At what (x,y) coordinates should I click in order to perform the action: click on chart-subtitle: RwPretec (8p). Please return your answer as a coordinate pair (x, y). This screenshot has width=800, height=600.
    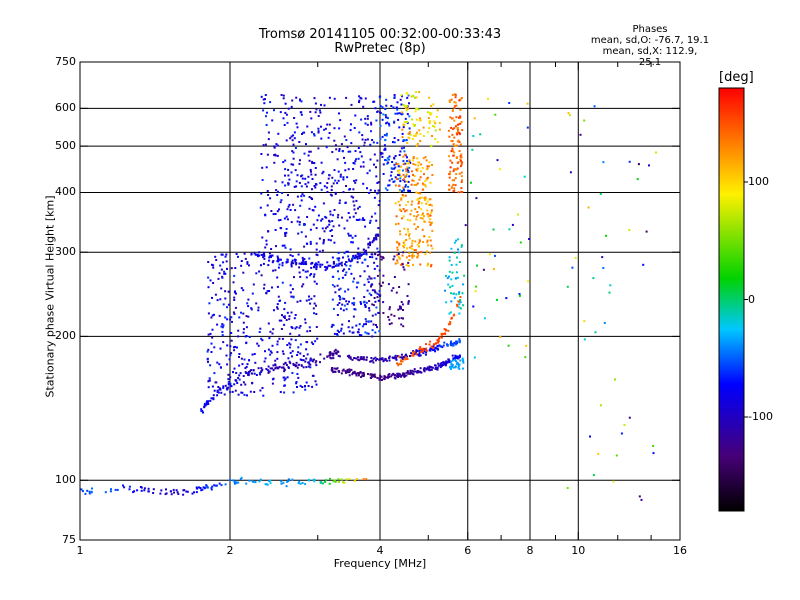
    Looking at the image, I should click on (380, 48).